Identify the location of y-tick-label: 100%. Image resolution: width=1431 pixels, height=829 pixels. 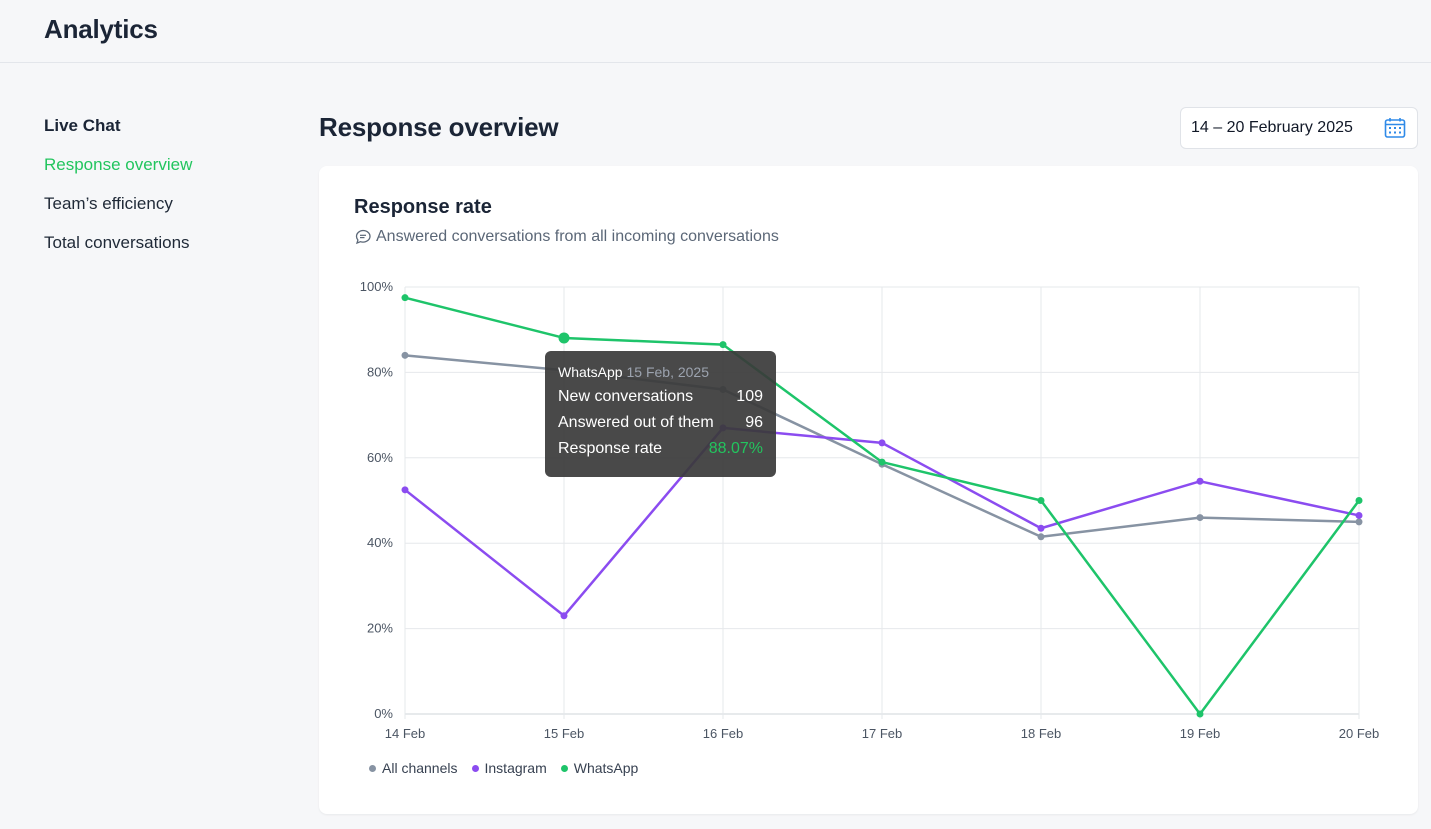
(377, 286).